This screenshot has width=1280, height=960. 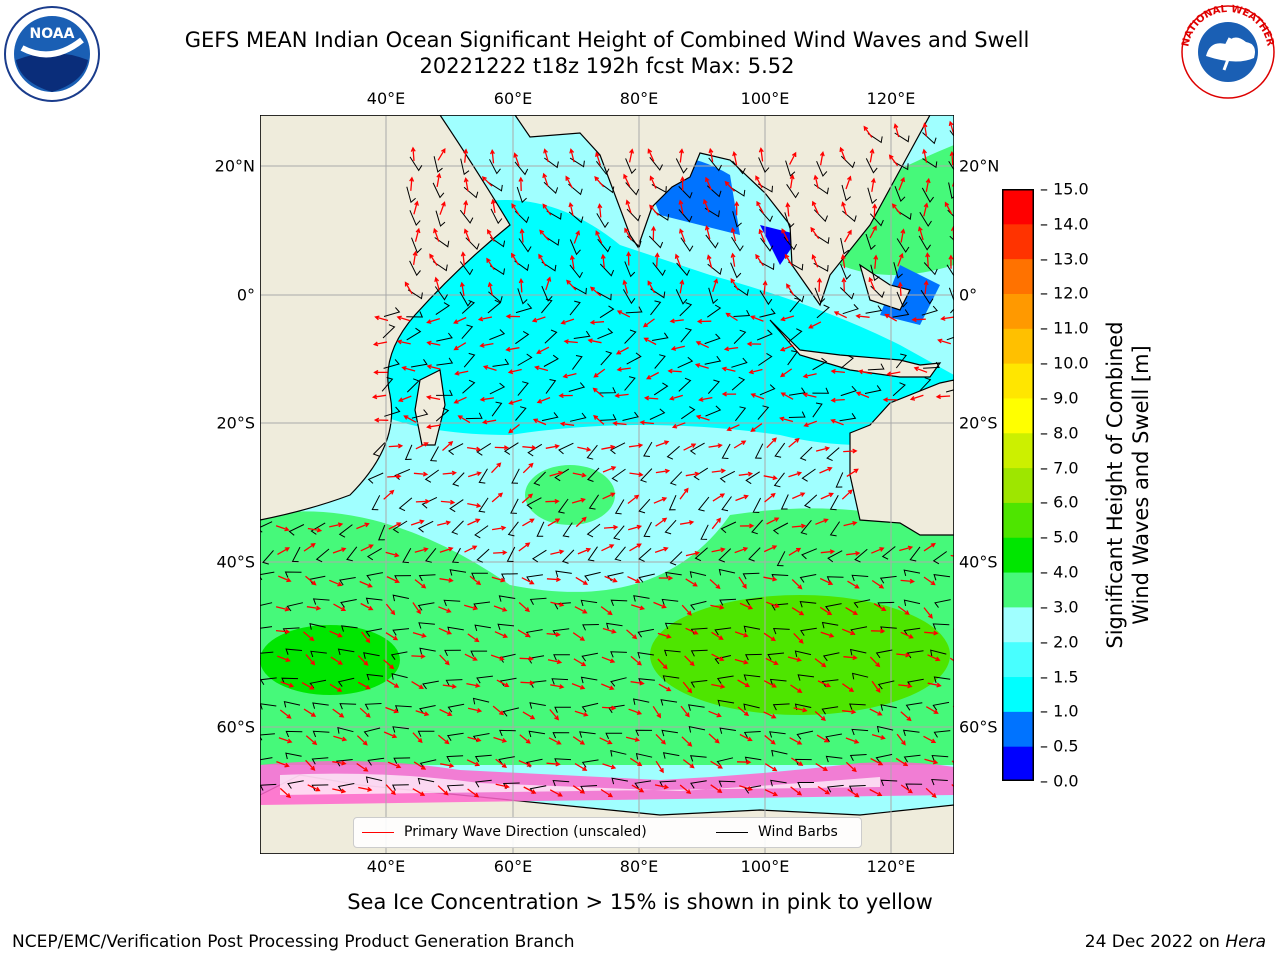 I want to click on lon-label-bottom: 100°E, so click(x=765, y=866).